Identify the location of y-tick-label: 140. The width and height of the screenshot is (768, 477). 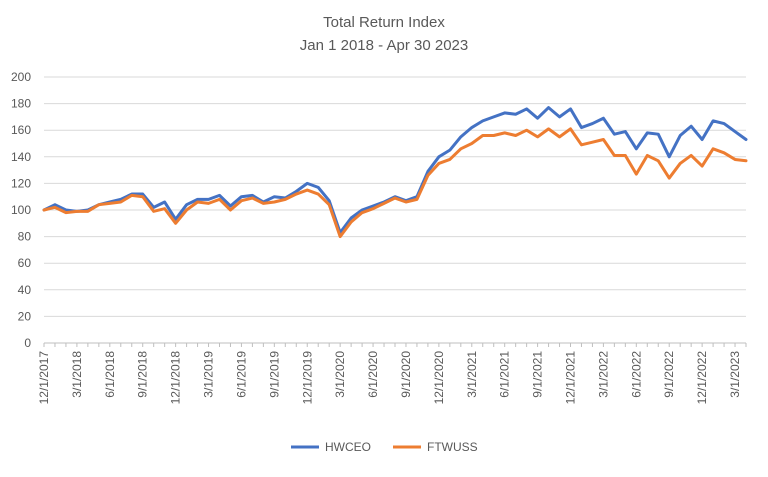
(21, 157).